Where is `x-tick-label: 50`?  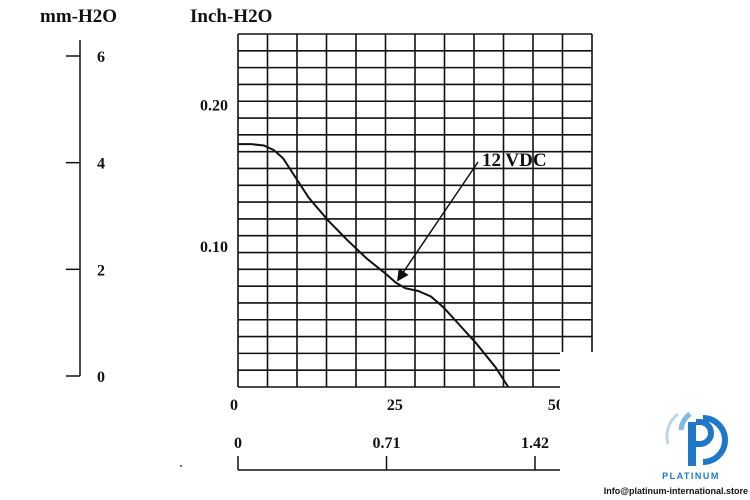
x-tick-label: 50 is located at coordinates (556, 405).